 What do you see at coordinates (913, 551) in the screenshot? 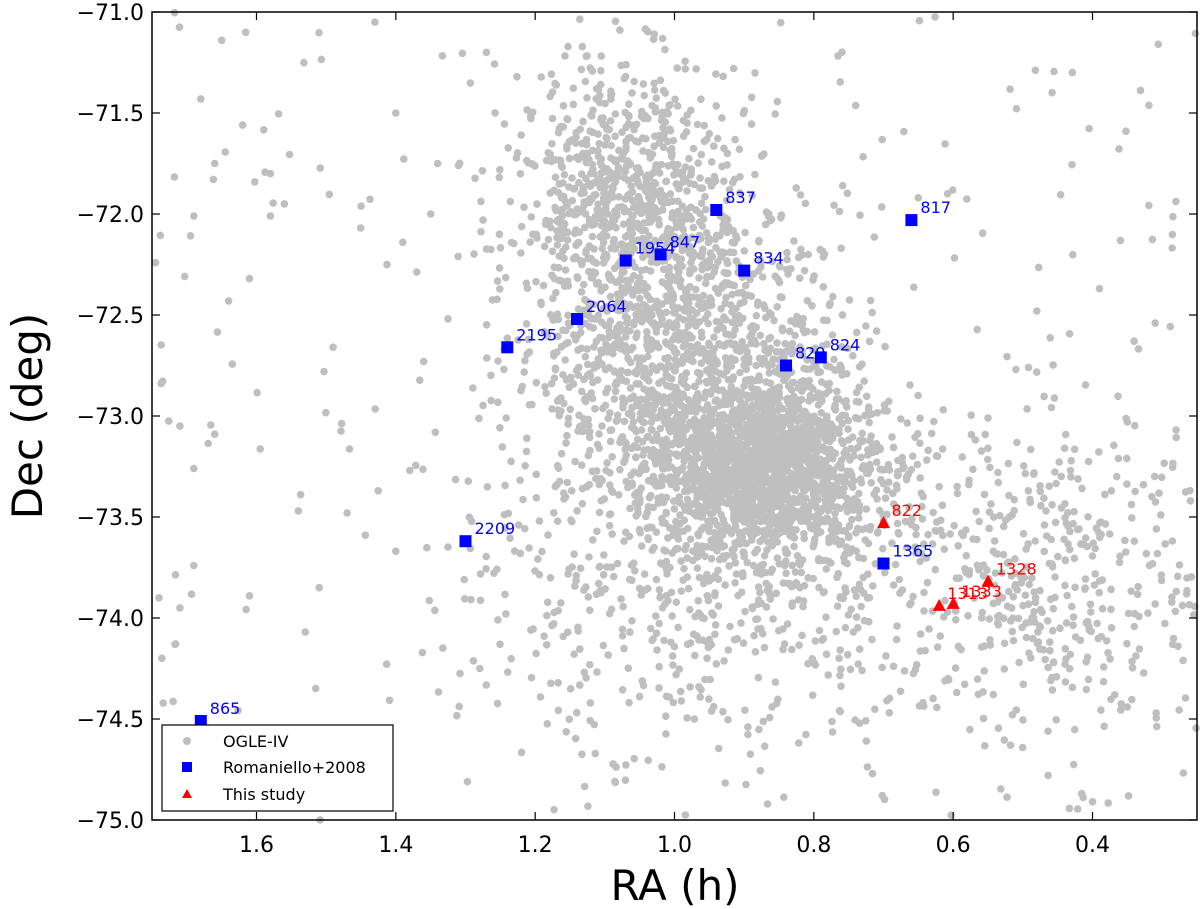
I see `romaniello-label-1365: 1365` at bounding box center [913, 551].